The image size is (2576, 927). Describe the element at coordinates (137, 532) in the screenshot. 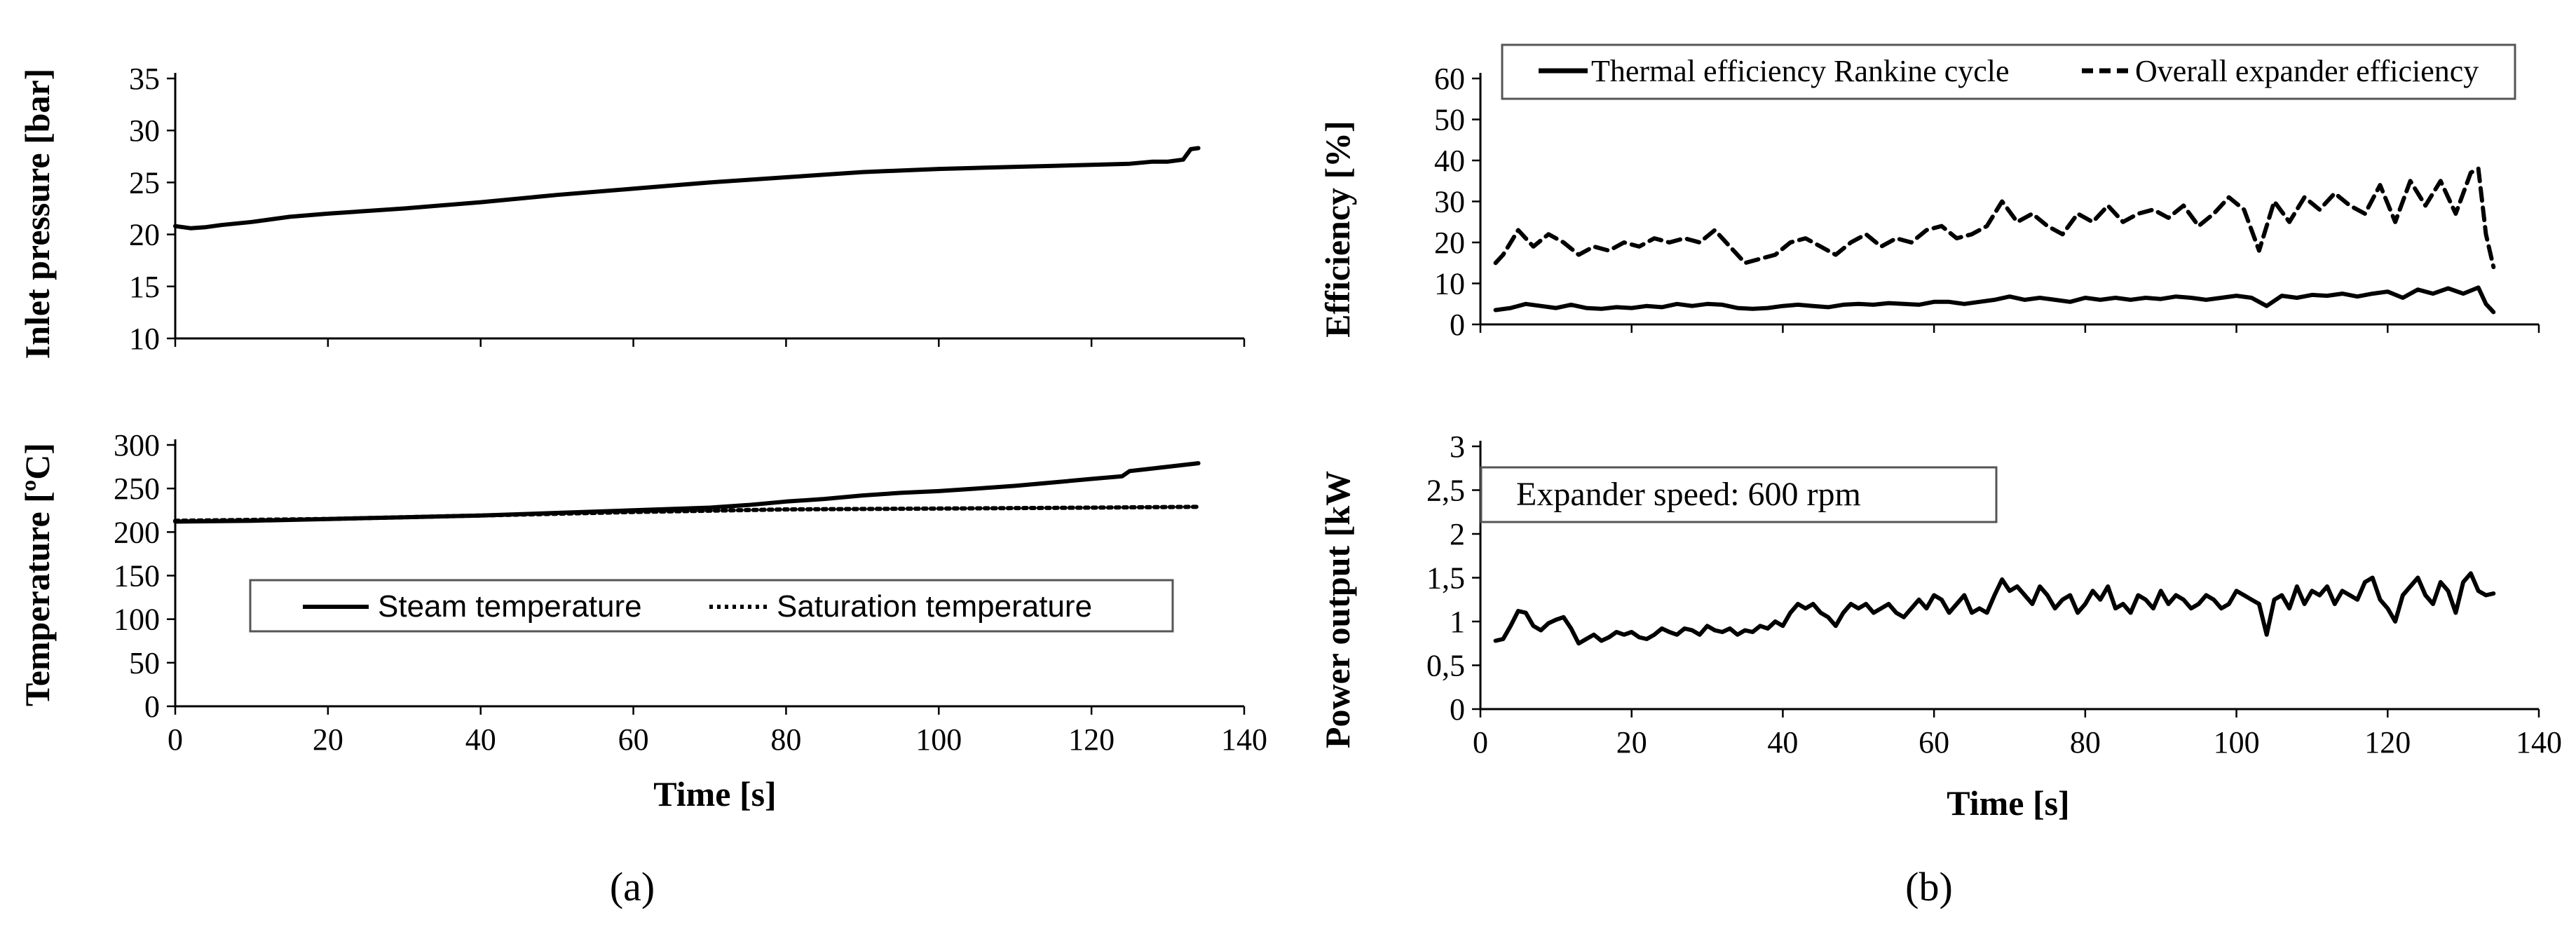

I see `y-tick-label: 200` at that location.